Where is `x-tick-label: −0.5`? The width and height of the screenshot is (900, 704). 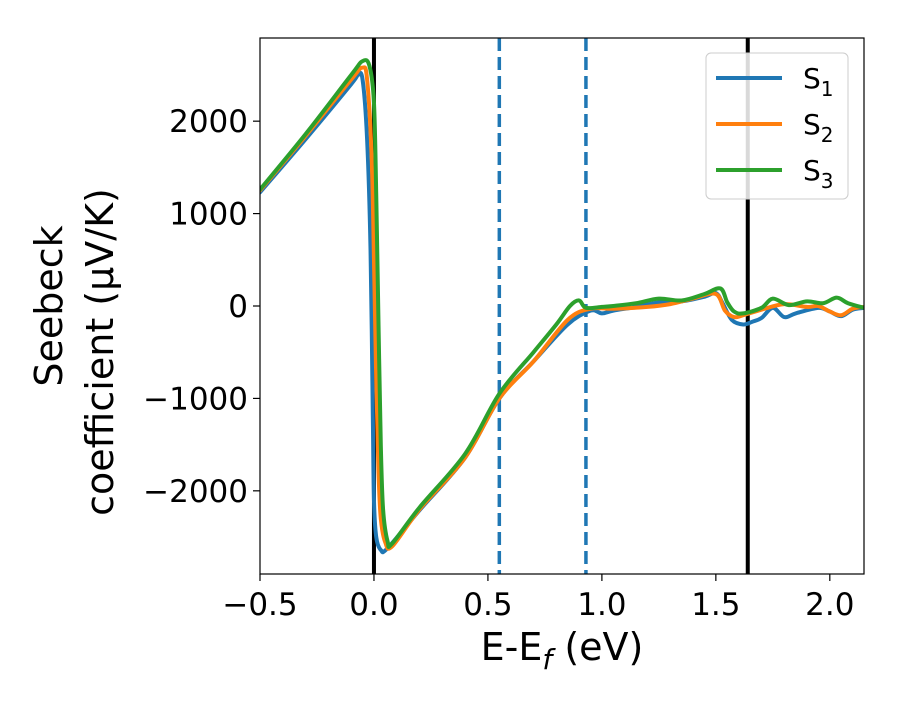
x-tick-label: −0.5 is located at coordinates (259, 605).